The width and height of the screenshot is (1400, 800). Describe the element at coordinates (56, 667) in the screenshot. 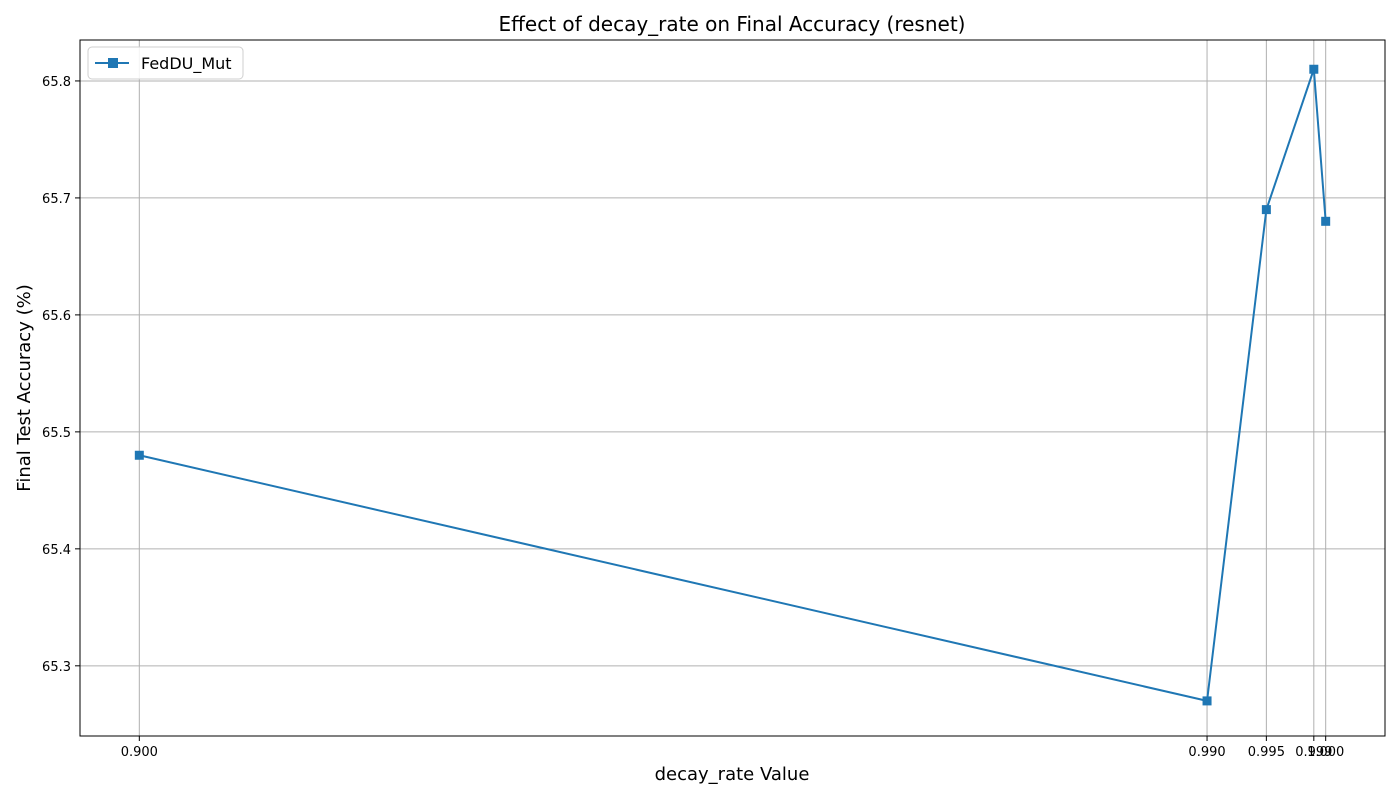

I see `y-tick-label-0: 65.3` at that location.